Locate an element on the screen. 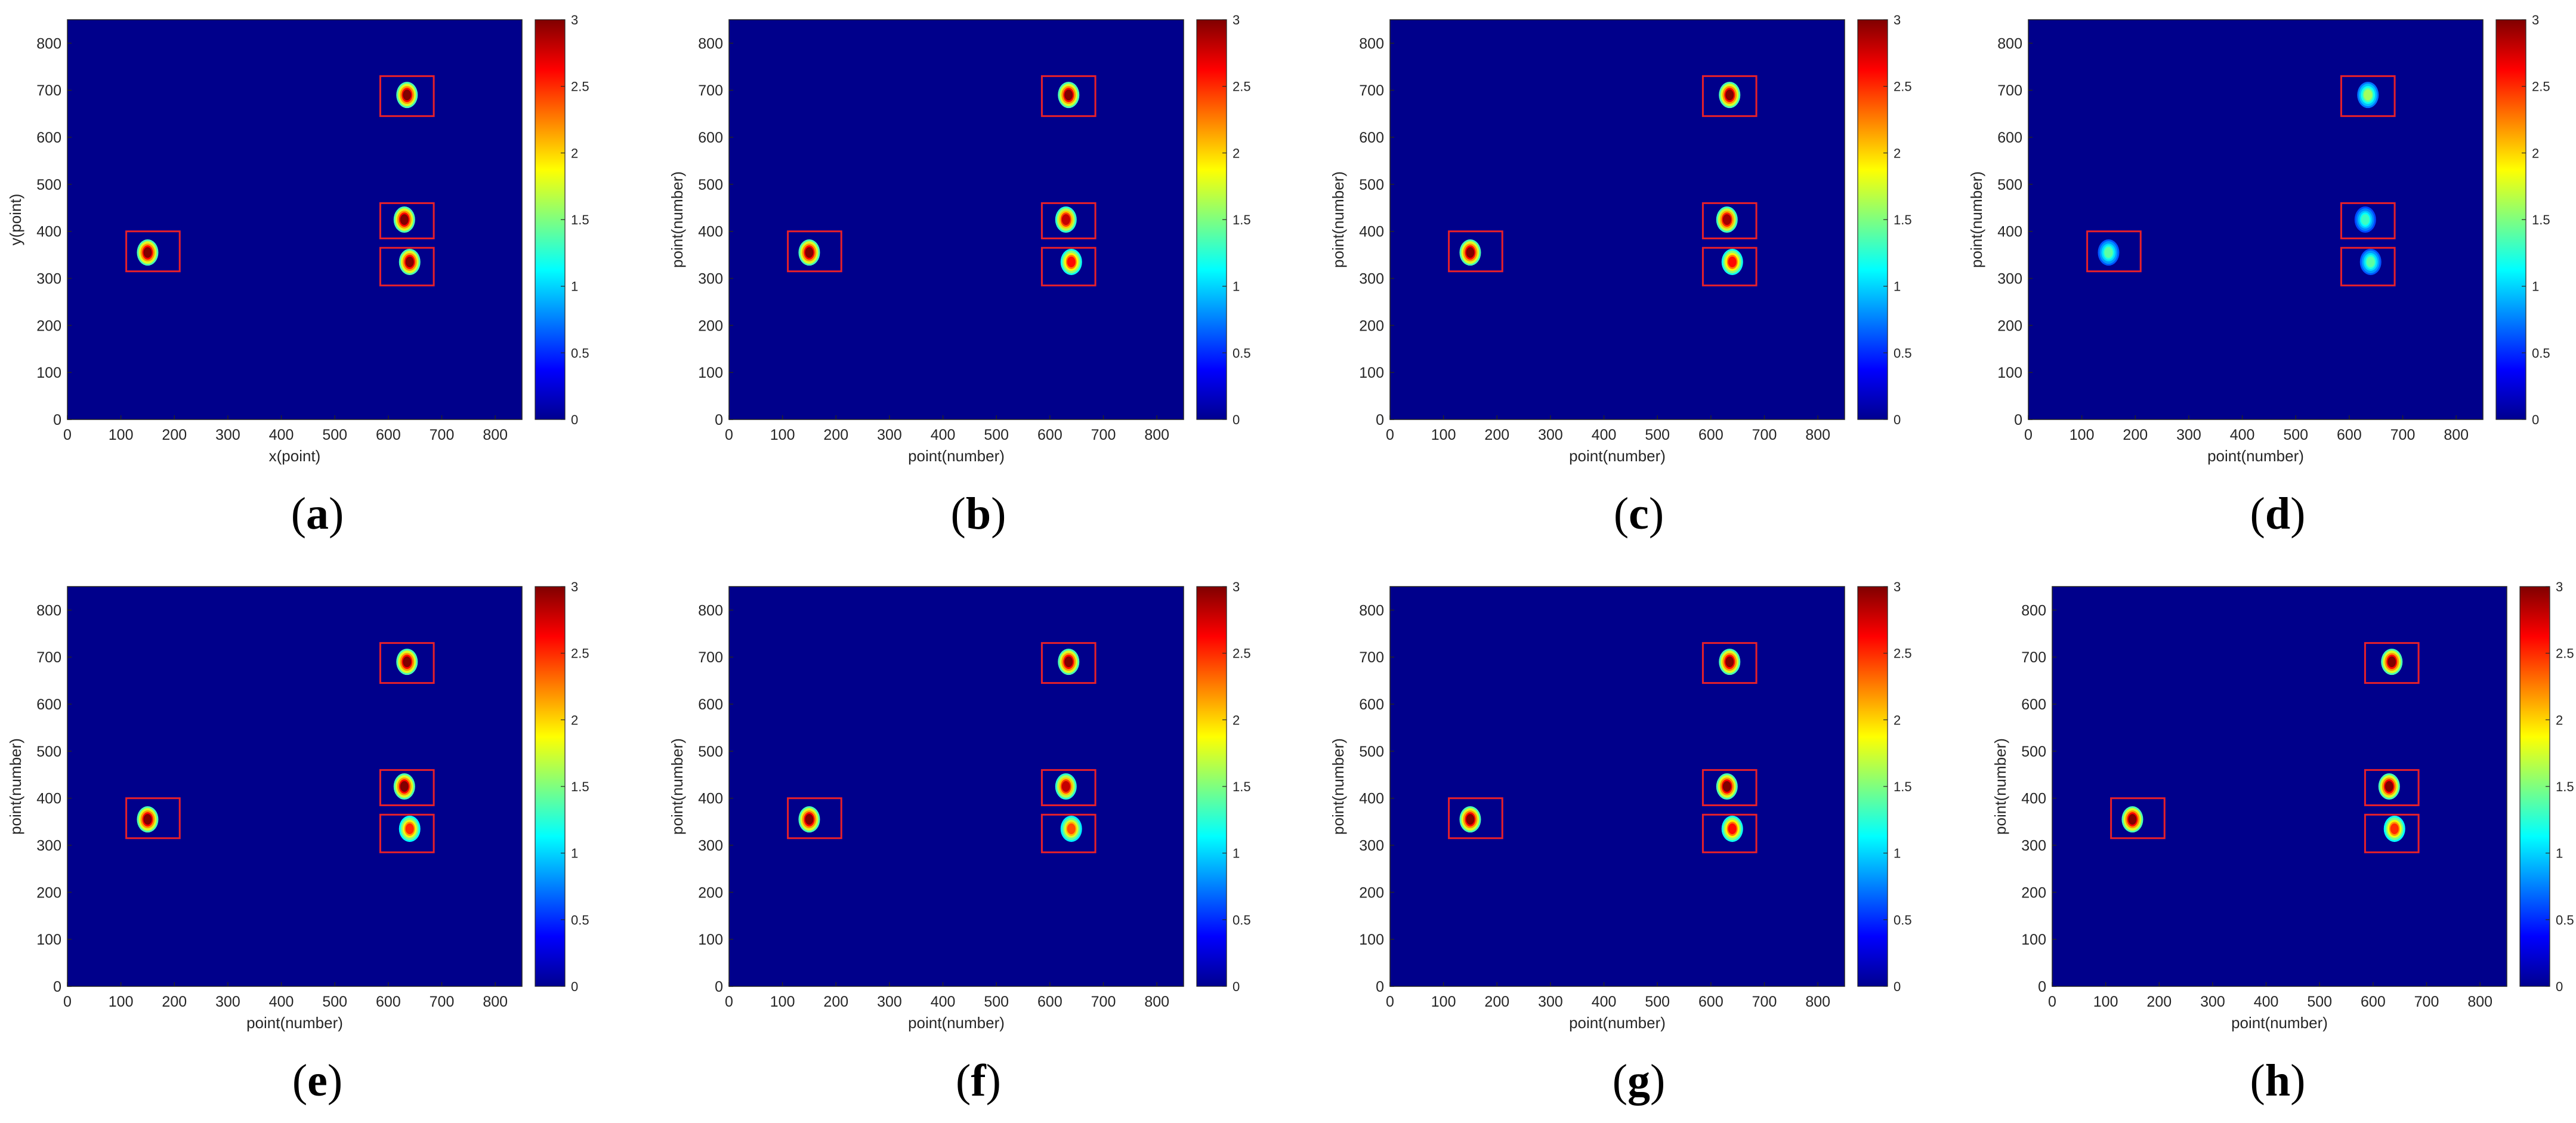  y-tick-label: 400 is located at coordinates (1372, 232).